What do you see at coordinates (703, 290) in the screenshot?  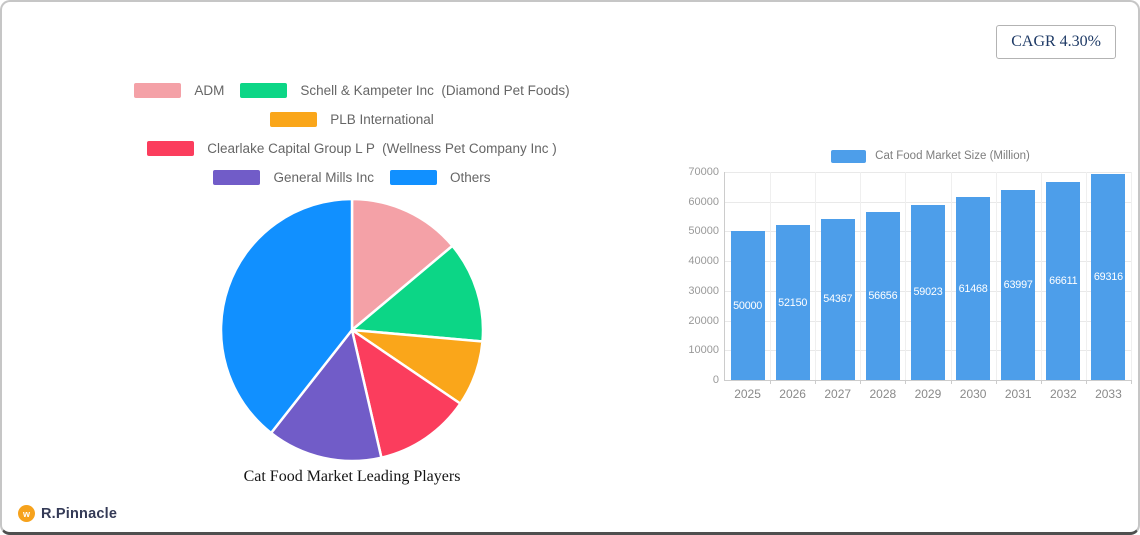 I see `y-tick-label: 30000` at bounding box center [703, 290].